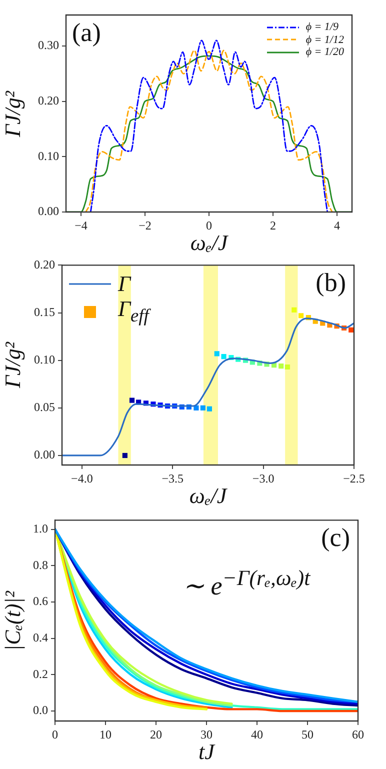  What do you see at coordinates (354, 478) in the screenshot?
I see `x-tick-label: −2.5` at bounding box center [354, 478].